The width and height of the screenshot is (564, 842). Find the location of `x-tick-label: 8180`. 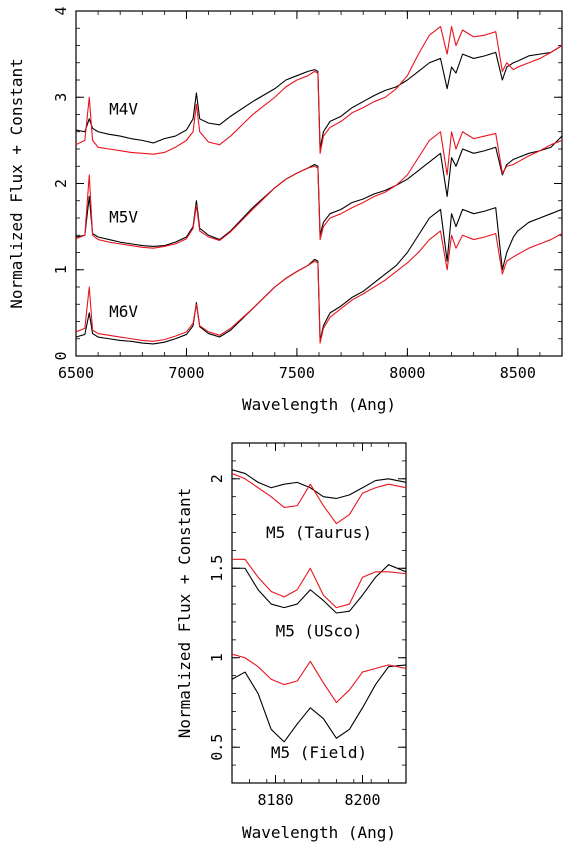

x-tick-label: 8180 is located at coordinates (275, 800).